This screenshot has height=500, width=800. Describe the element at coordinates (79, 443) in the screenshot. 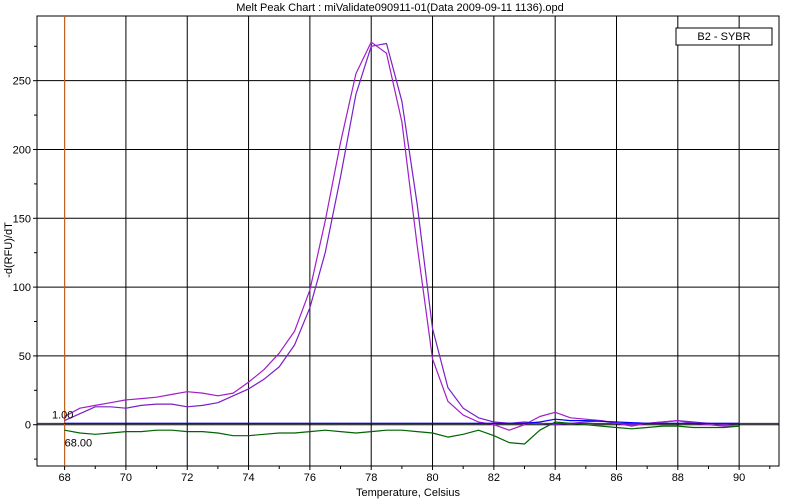

I see `marker-label: 68.00` at that location.